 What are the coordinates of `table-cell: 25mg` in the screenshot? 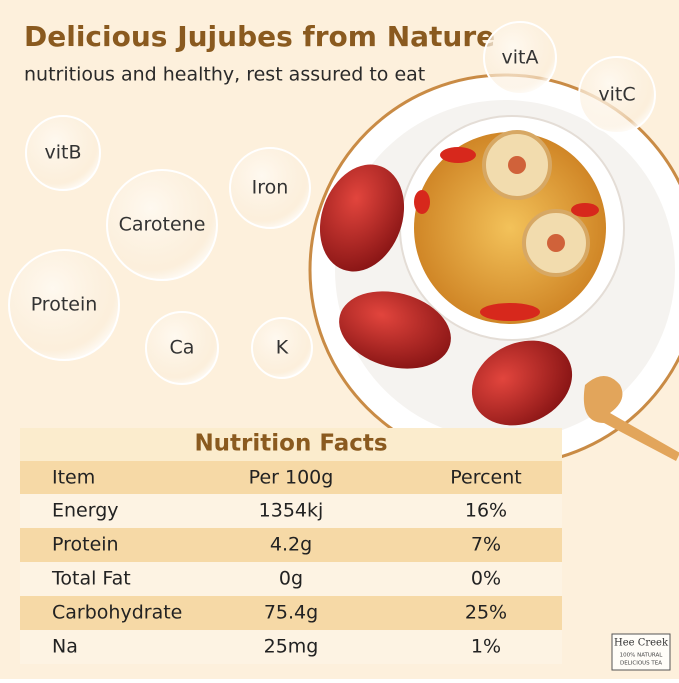 It's located at (291, 647).